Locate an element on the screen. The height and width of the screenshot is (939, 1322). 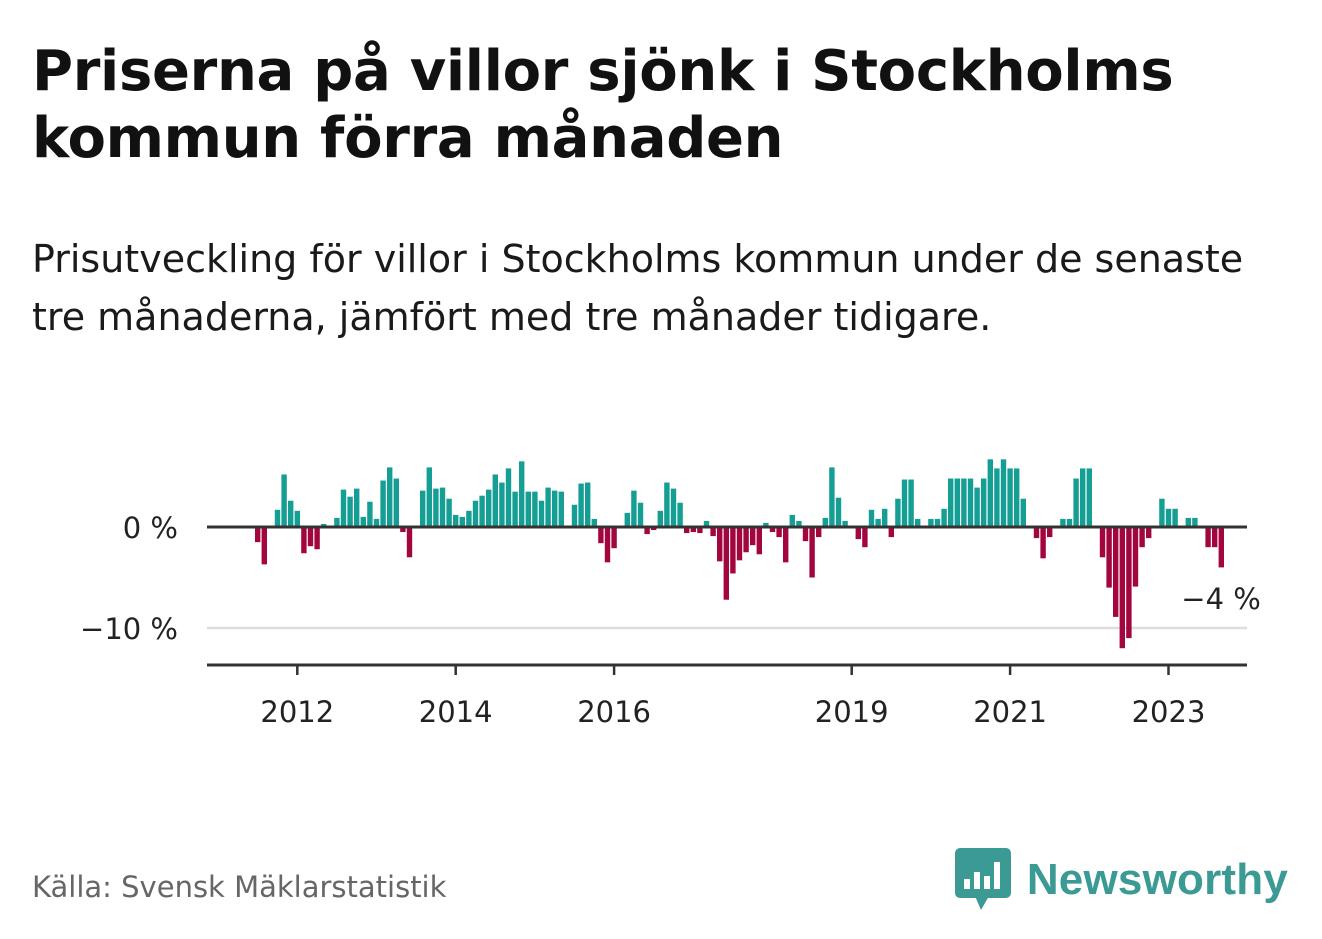
bar-chart-speech-bubble-icon is located at coordinates (984, 880).